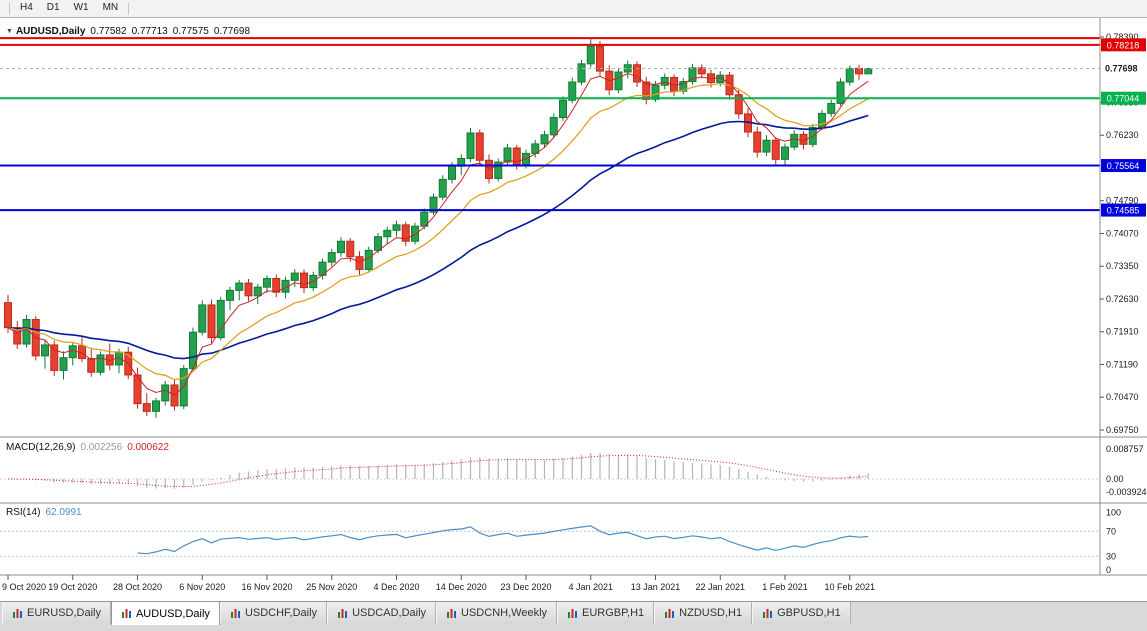  I want to click on tab-eurusd-daily: EURUSD,Daily, so click(56, 613).